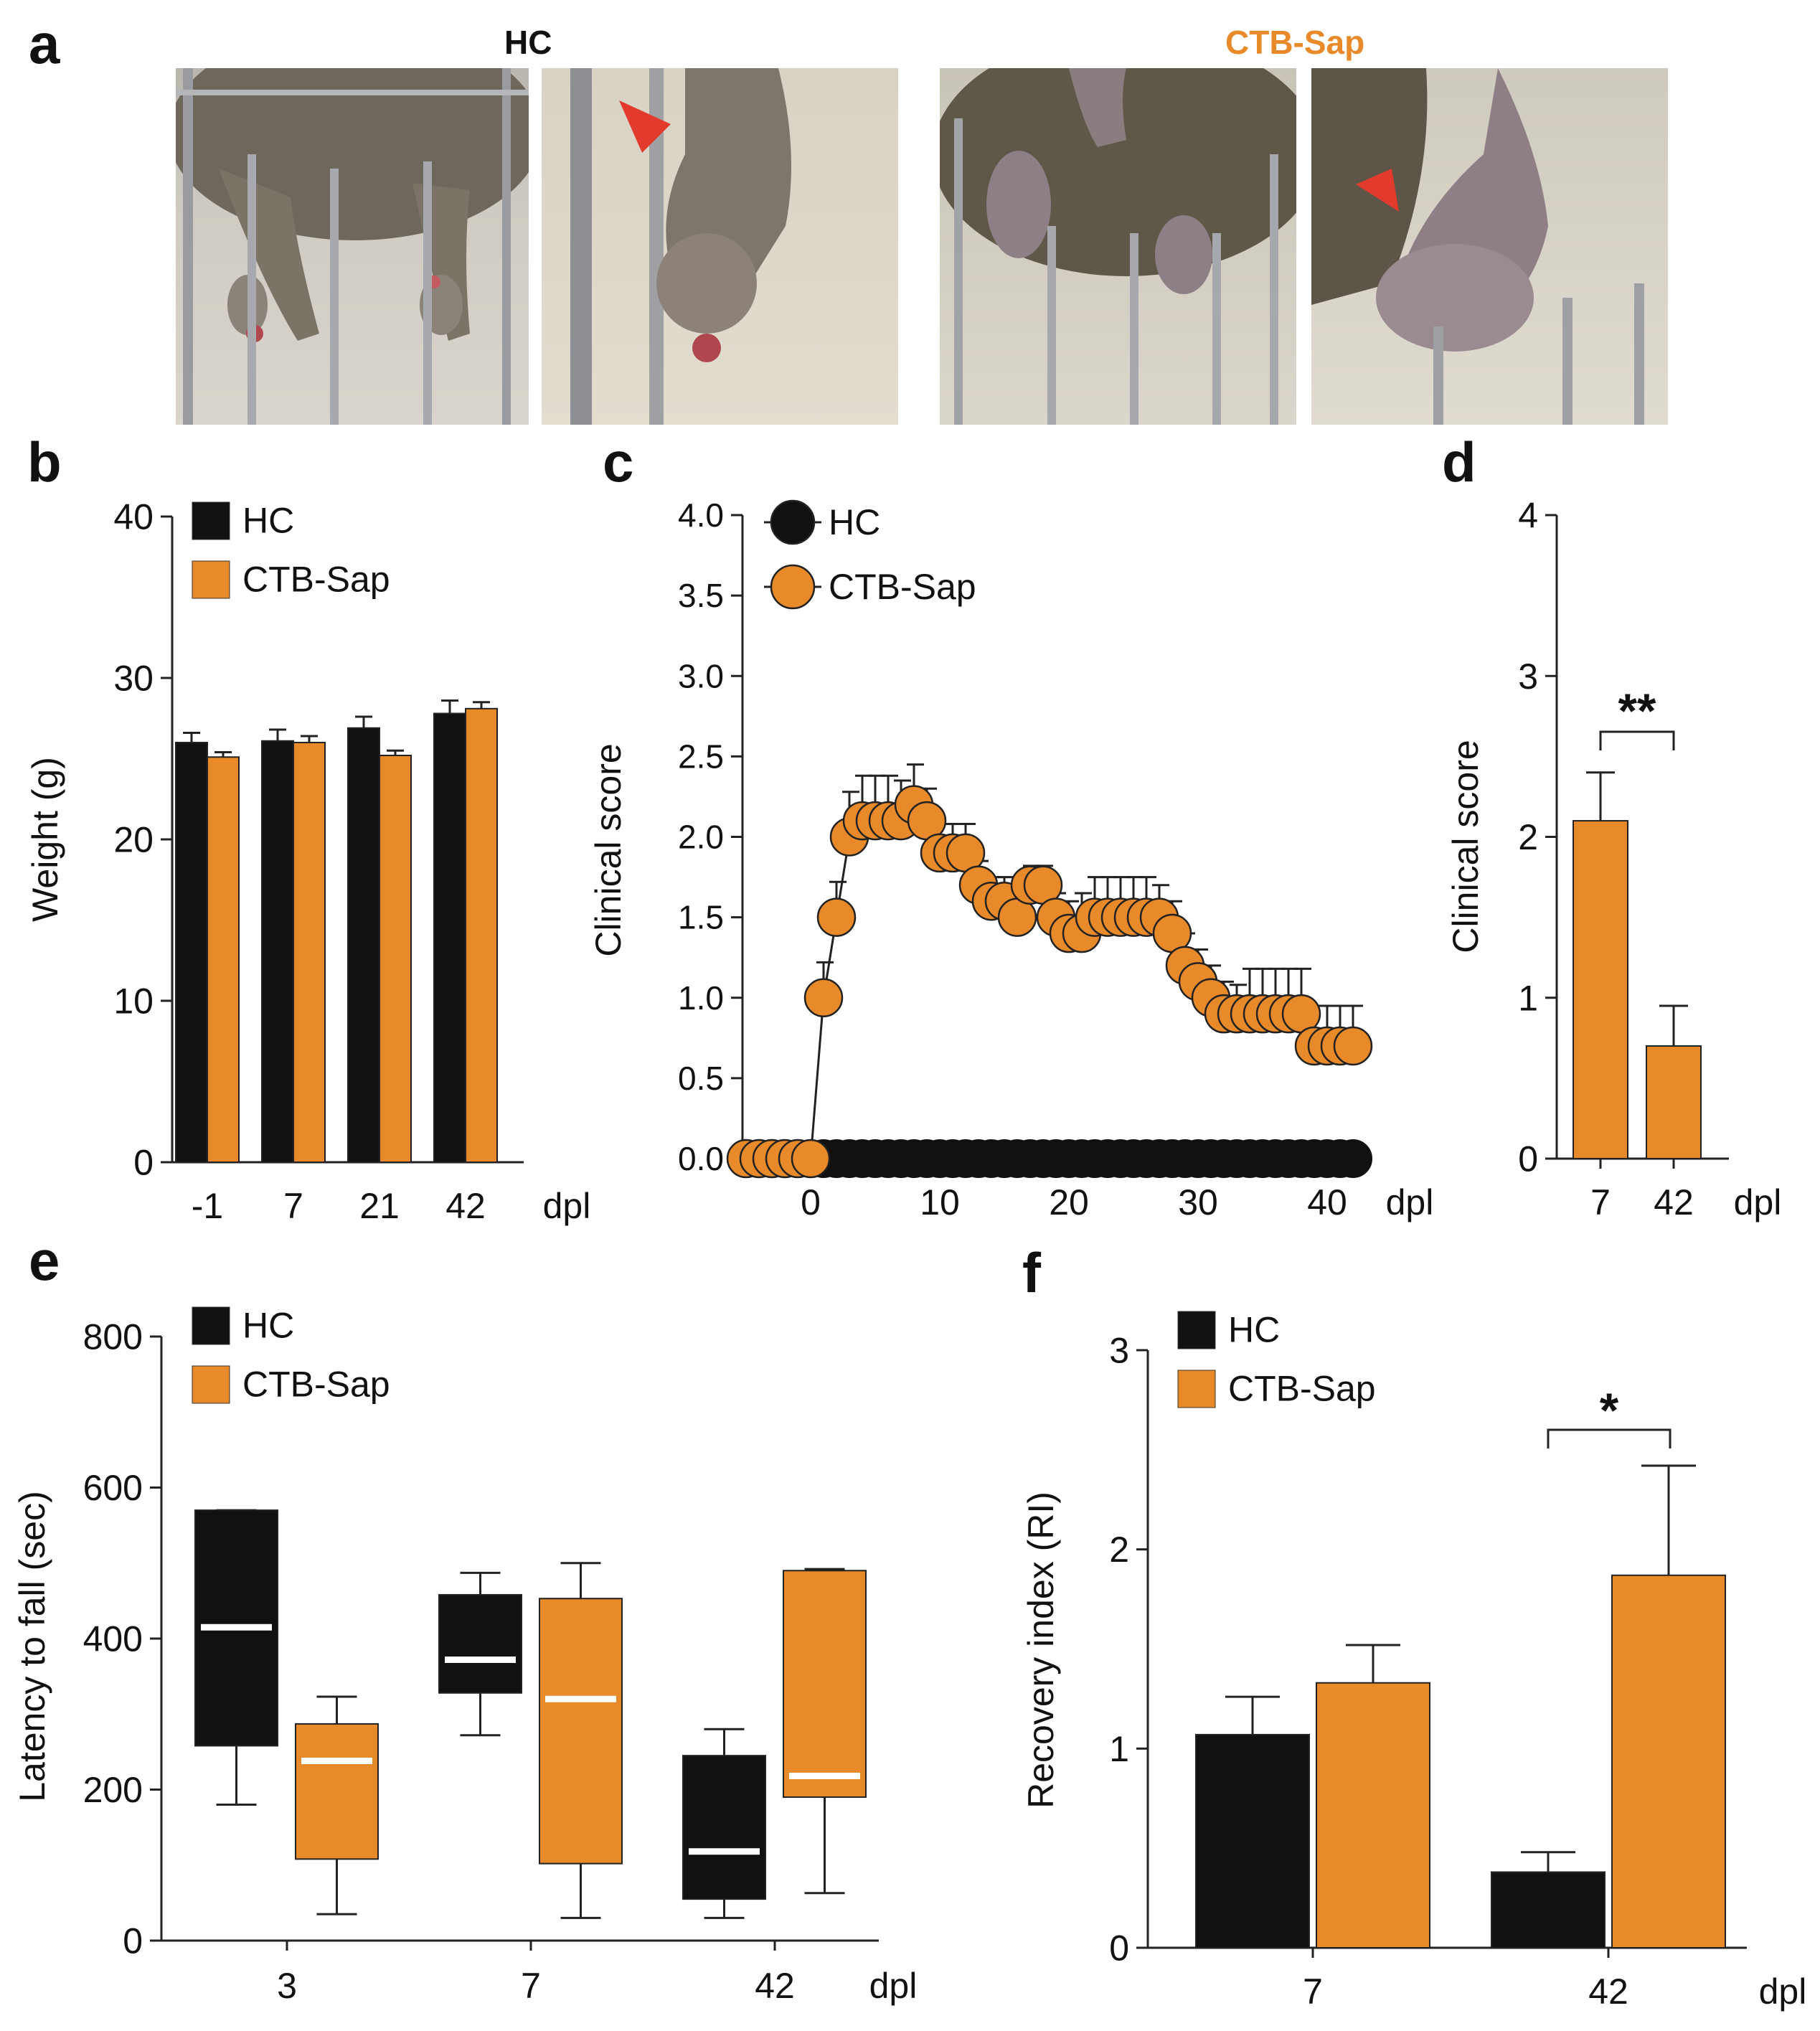 The height and width of the screenshot is (2031, 1820). What do you see at coordinates (207, 1206) in the screenshot?
I see `x-tick-label: -1` at bounding box center [207, 1206].